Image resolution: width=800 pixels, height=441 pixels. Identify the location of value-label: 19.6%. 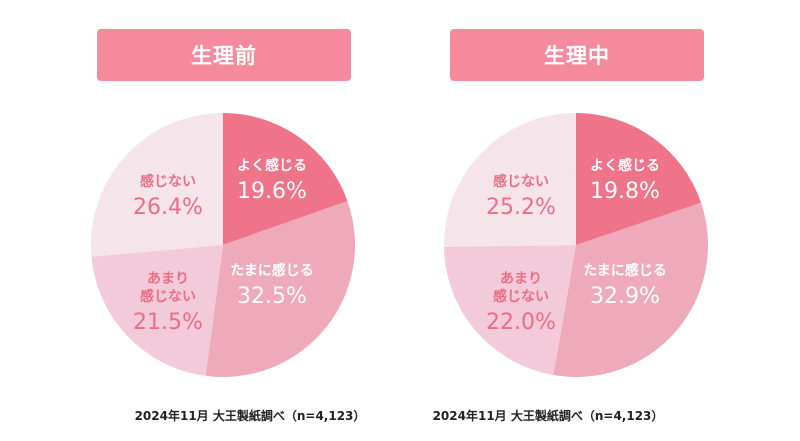
(272, 191).